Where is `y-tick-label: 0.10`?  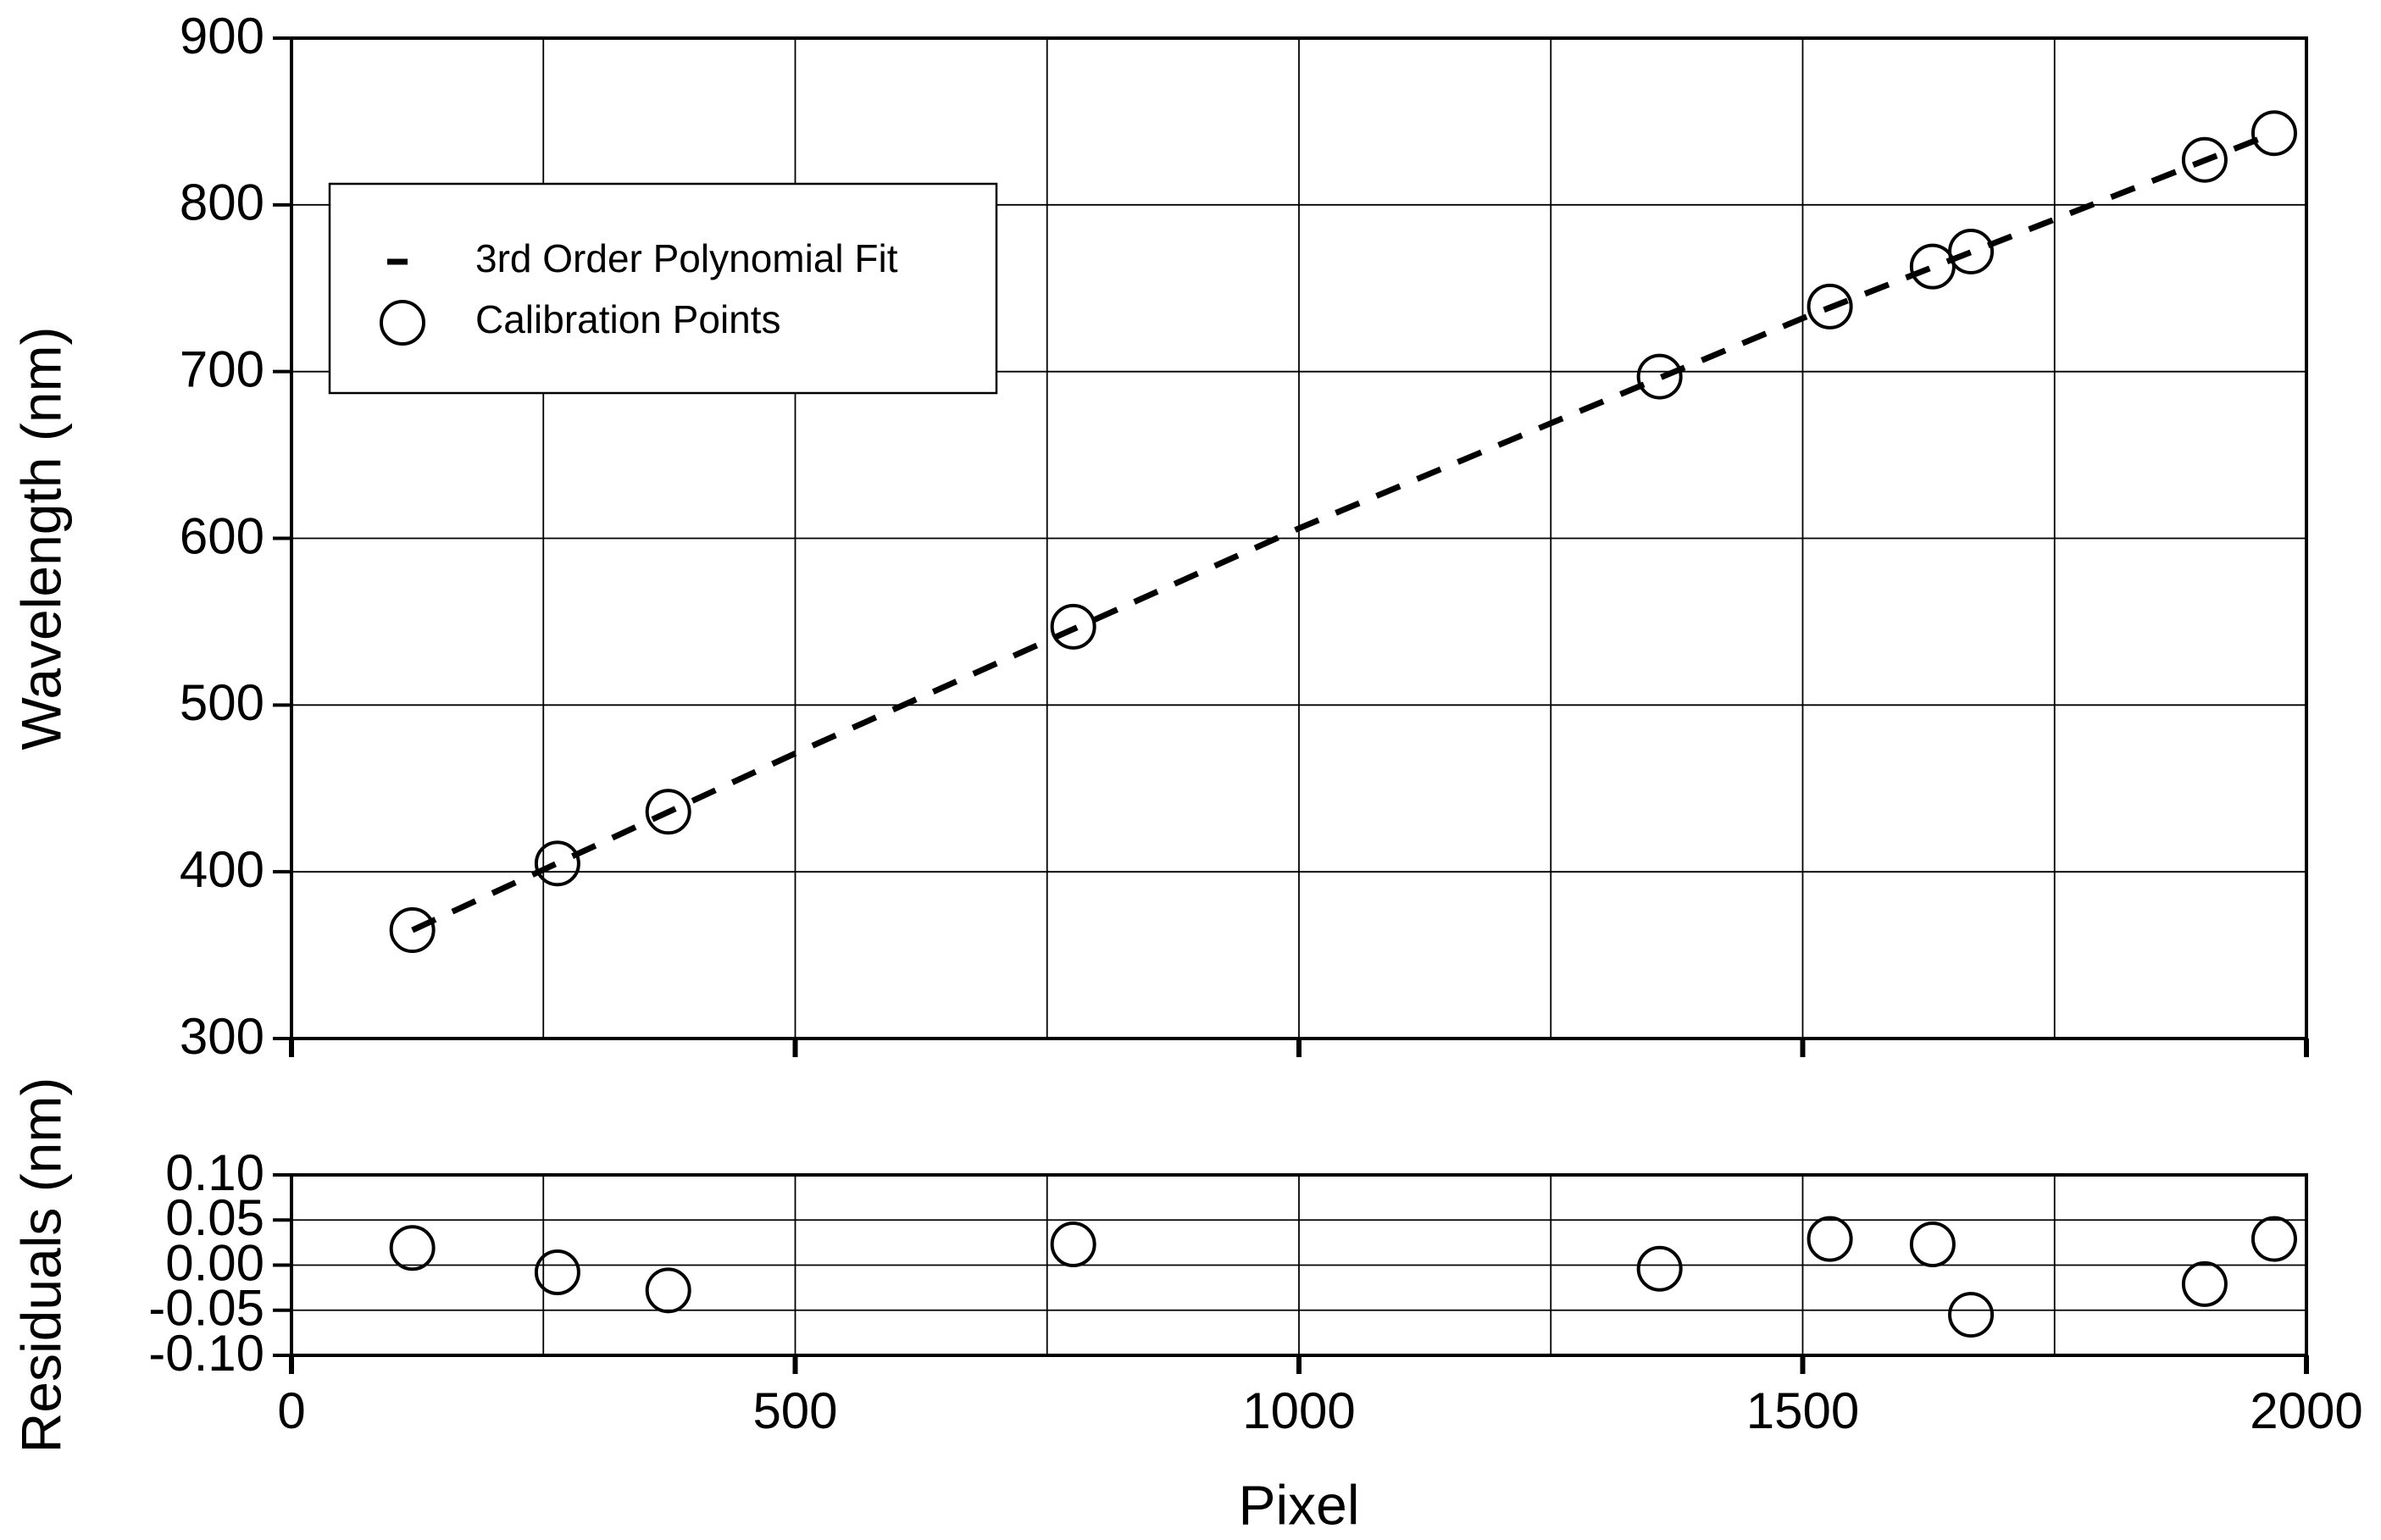
y-tick-label: 0.10 is located at coordinates (215, 1172).